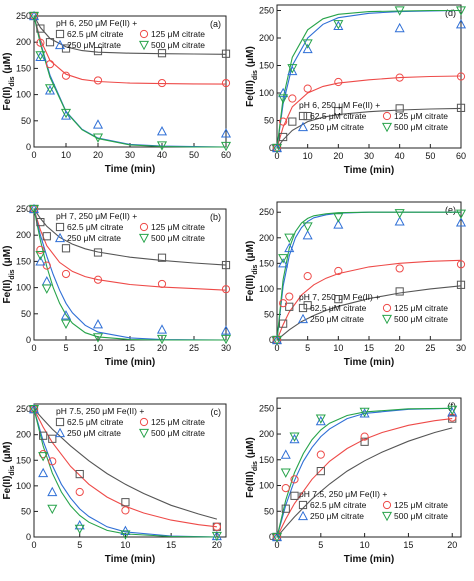 Image resolution: width=474 pixels, height=581 pixels. Describe the element at coordinates (430, 156) in the screenshot. I see `x-tick-label: 50` at that location.